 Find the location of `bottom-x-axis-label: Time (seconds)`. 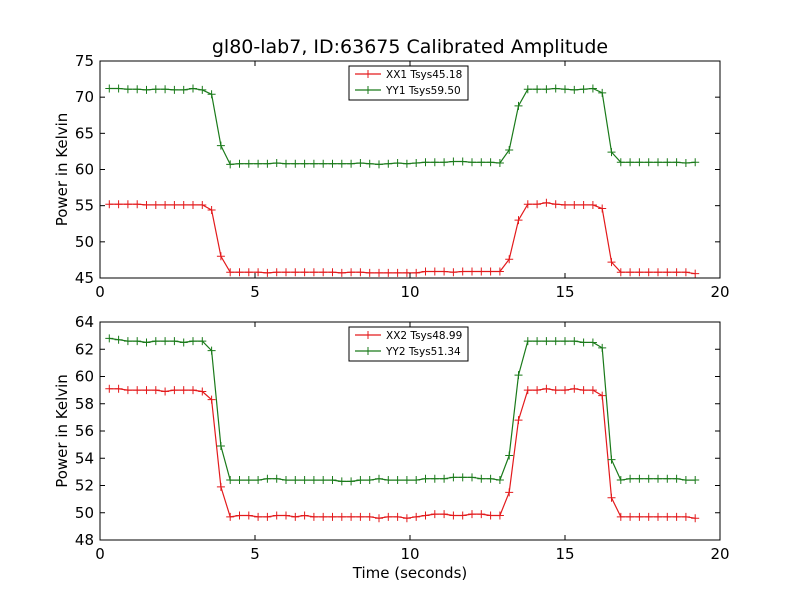

bottom-x-axis-label: Time (seconds) is located at coordinates (410, 573).